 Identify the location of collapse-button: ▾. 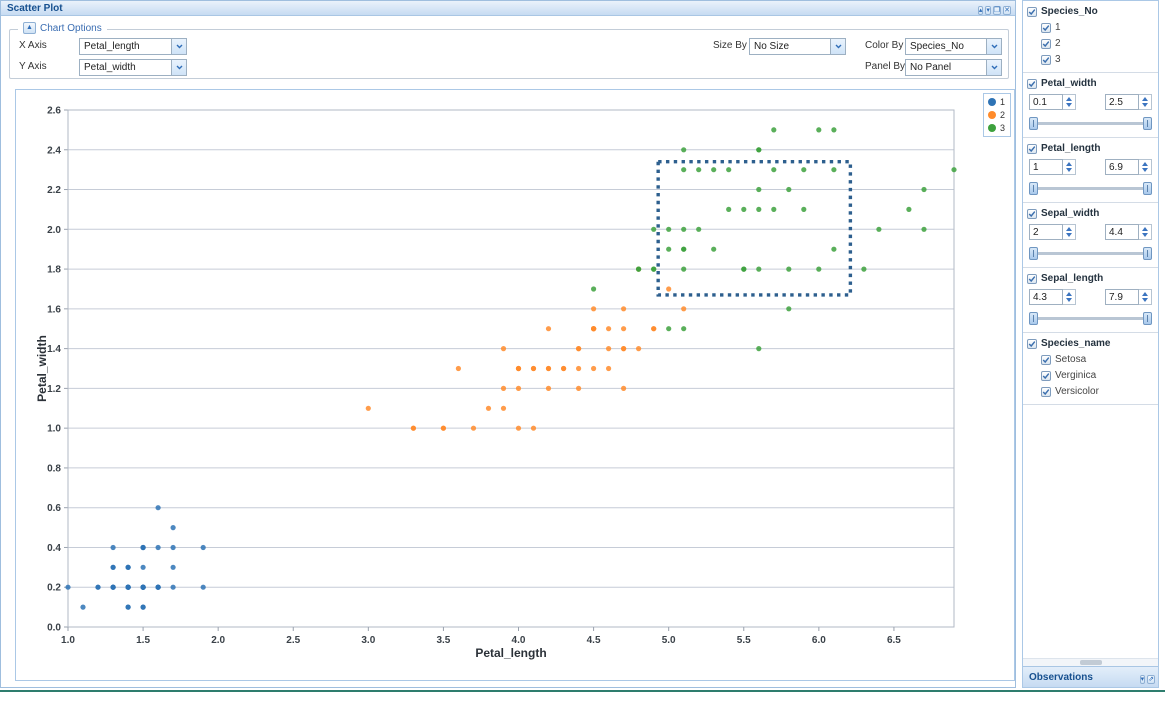
(1142, 679).